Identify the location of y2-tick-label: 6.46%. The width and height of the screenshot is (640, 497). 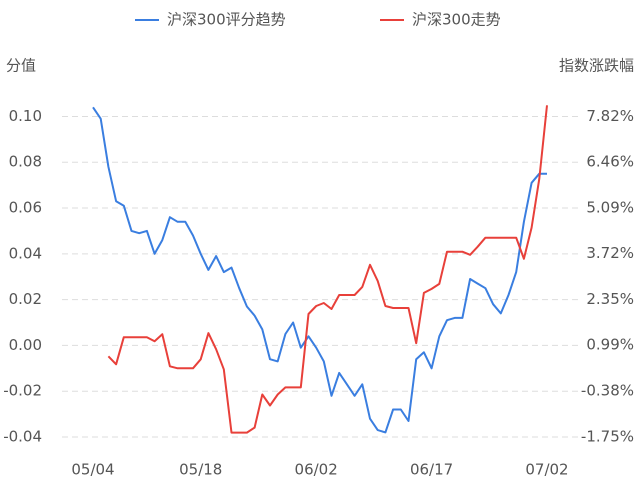
(610, 161).